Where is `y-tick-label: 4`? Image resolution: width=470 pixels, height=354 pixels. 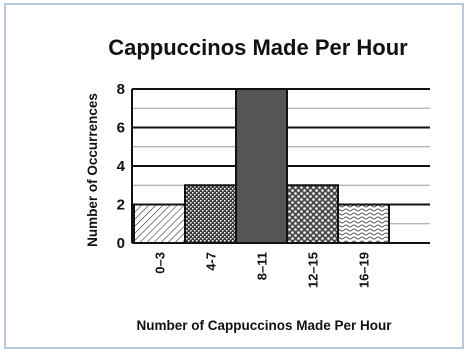 y-tick-label: 4 is located at coordinates (121, 166).